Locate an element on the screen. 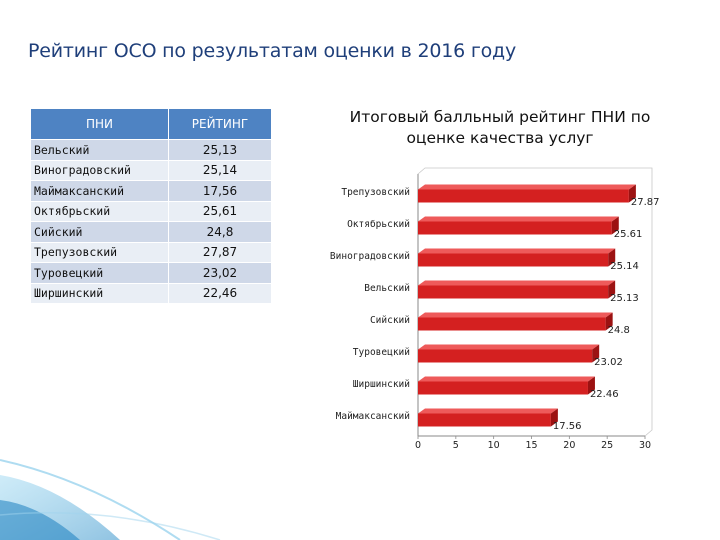  table-cell-value: 27,87 is located at coordinates (220, 252).